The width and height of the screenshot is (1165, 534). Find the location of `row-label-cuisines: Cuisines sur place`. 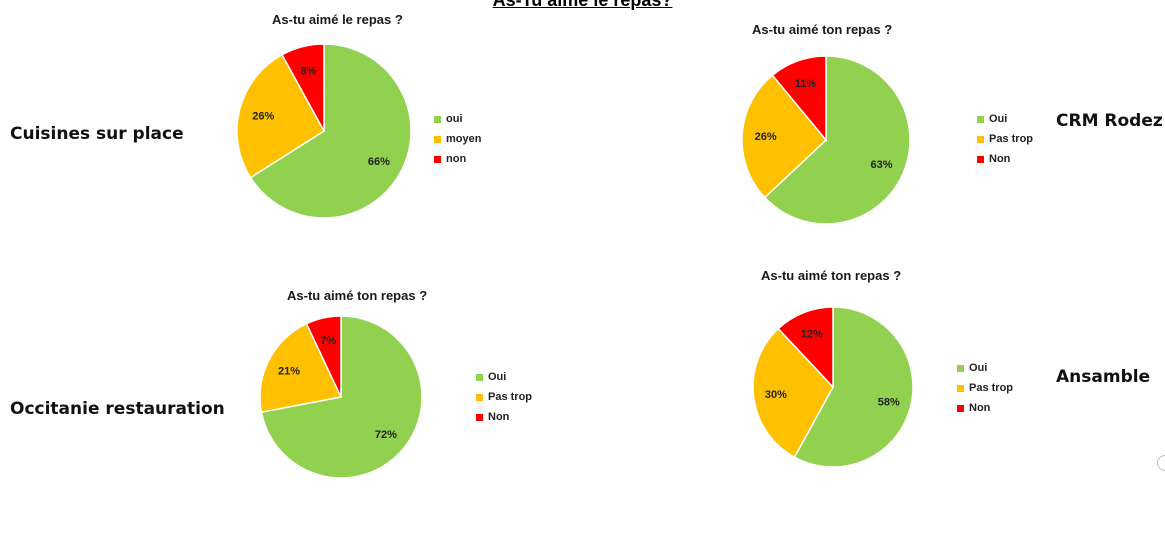

row-label-cuisines: Cuisines sur place is located at coordinates (97, 134).